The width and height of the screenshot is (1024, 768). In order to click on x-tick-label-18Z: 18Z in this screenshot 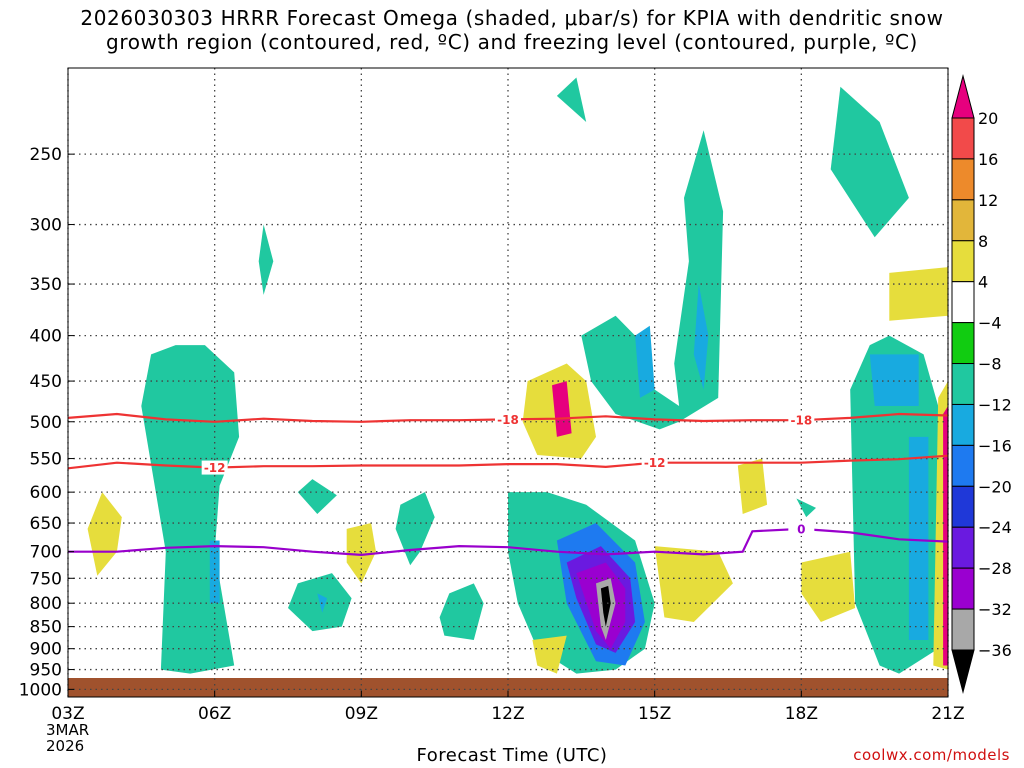, I will do `click(801, 714)`.